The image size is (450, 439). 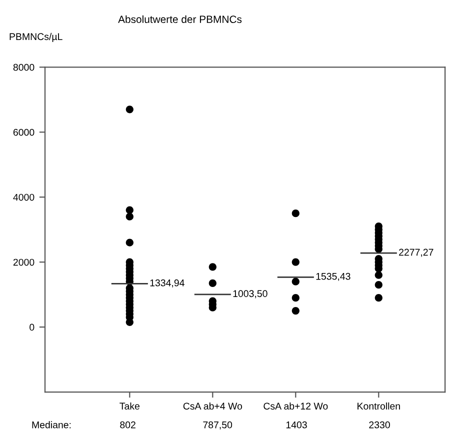 What do you see at coordinates (130, 406) in the screenshot?
I see `x-tick-label: Take` at bounding box center [130, 406].